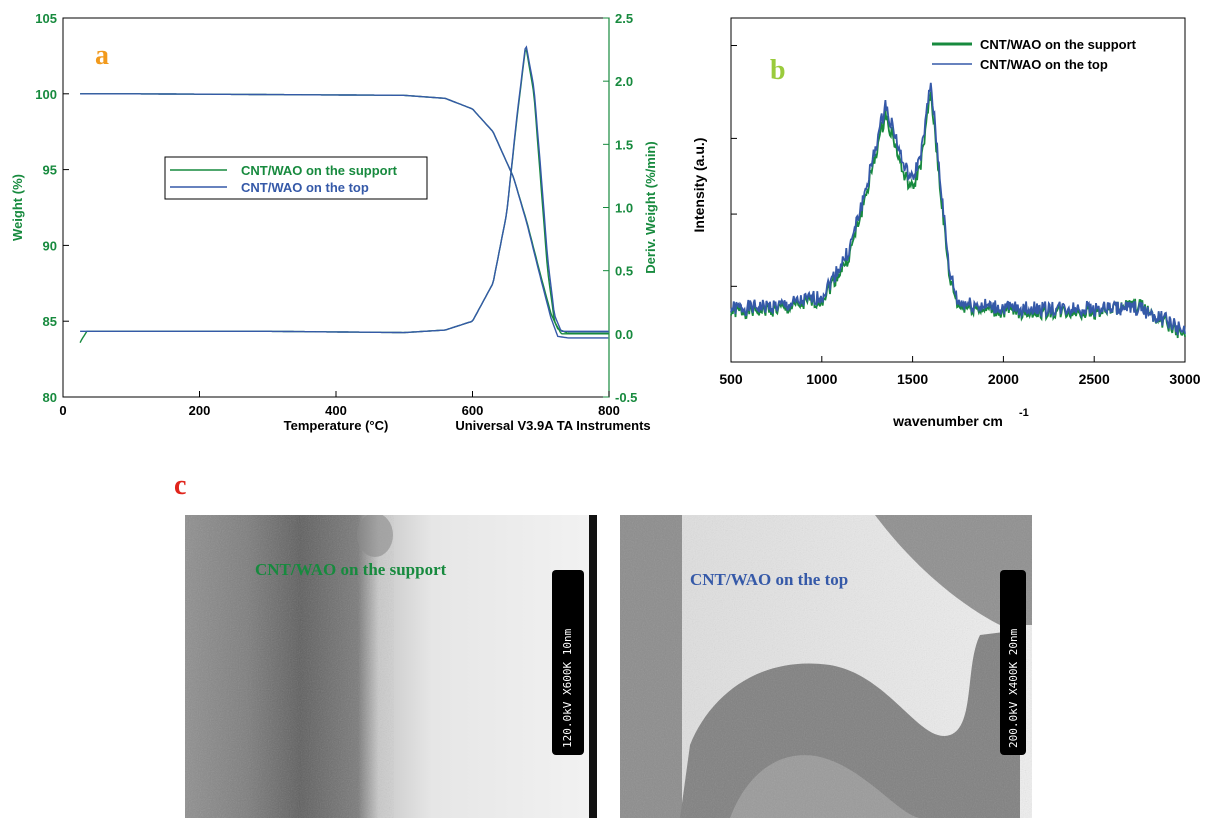  What do you see at coordinates (626, 397) in the screenshot?
I see `y2-tick-label: -0.5` at bounding box center [626, 397].